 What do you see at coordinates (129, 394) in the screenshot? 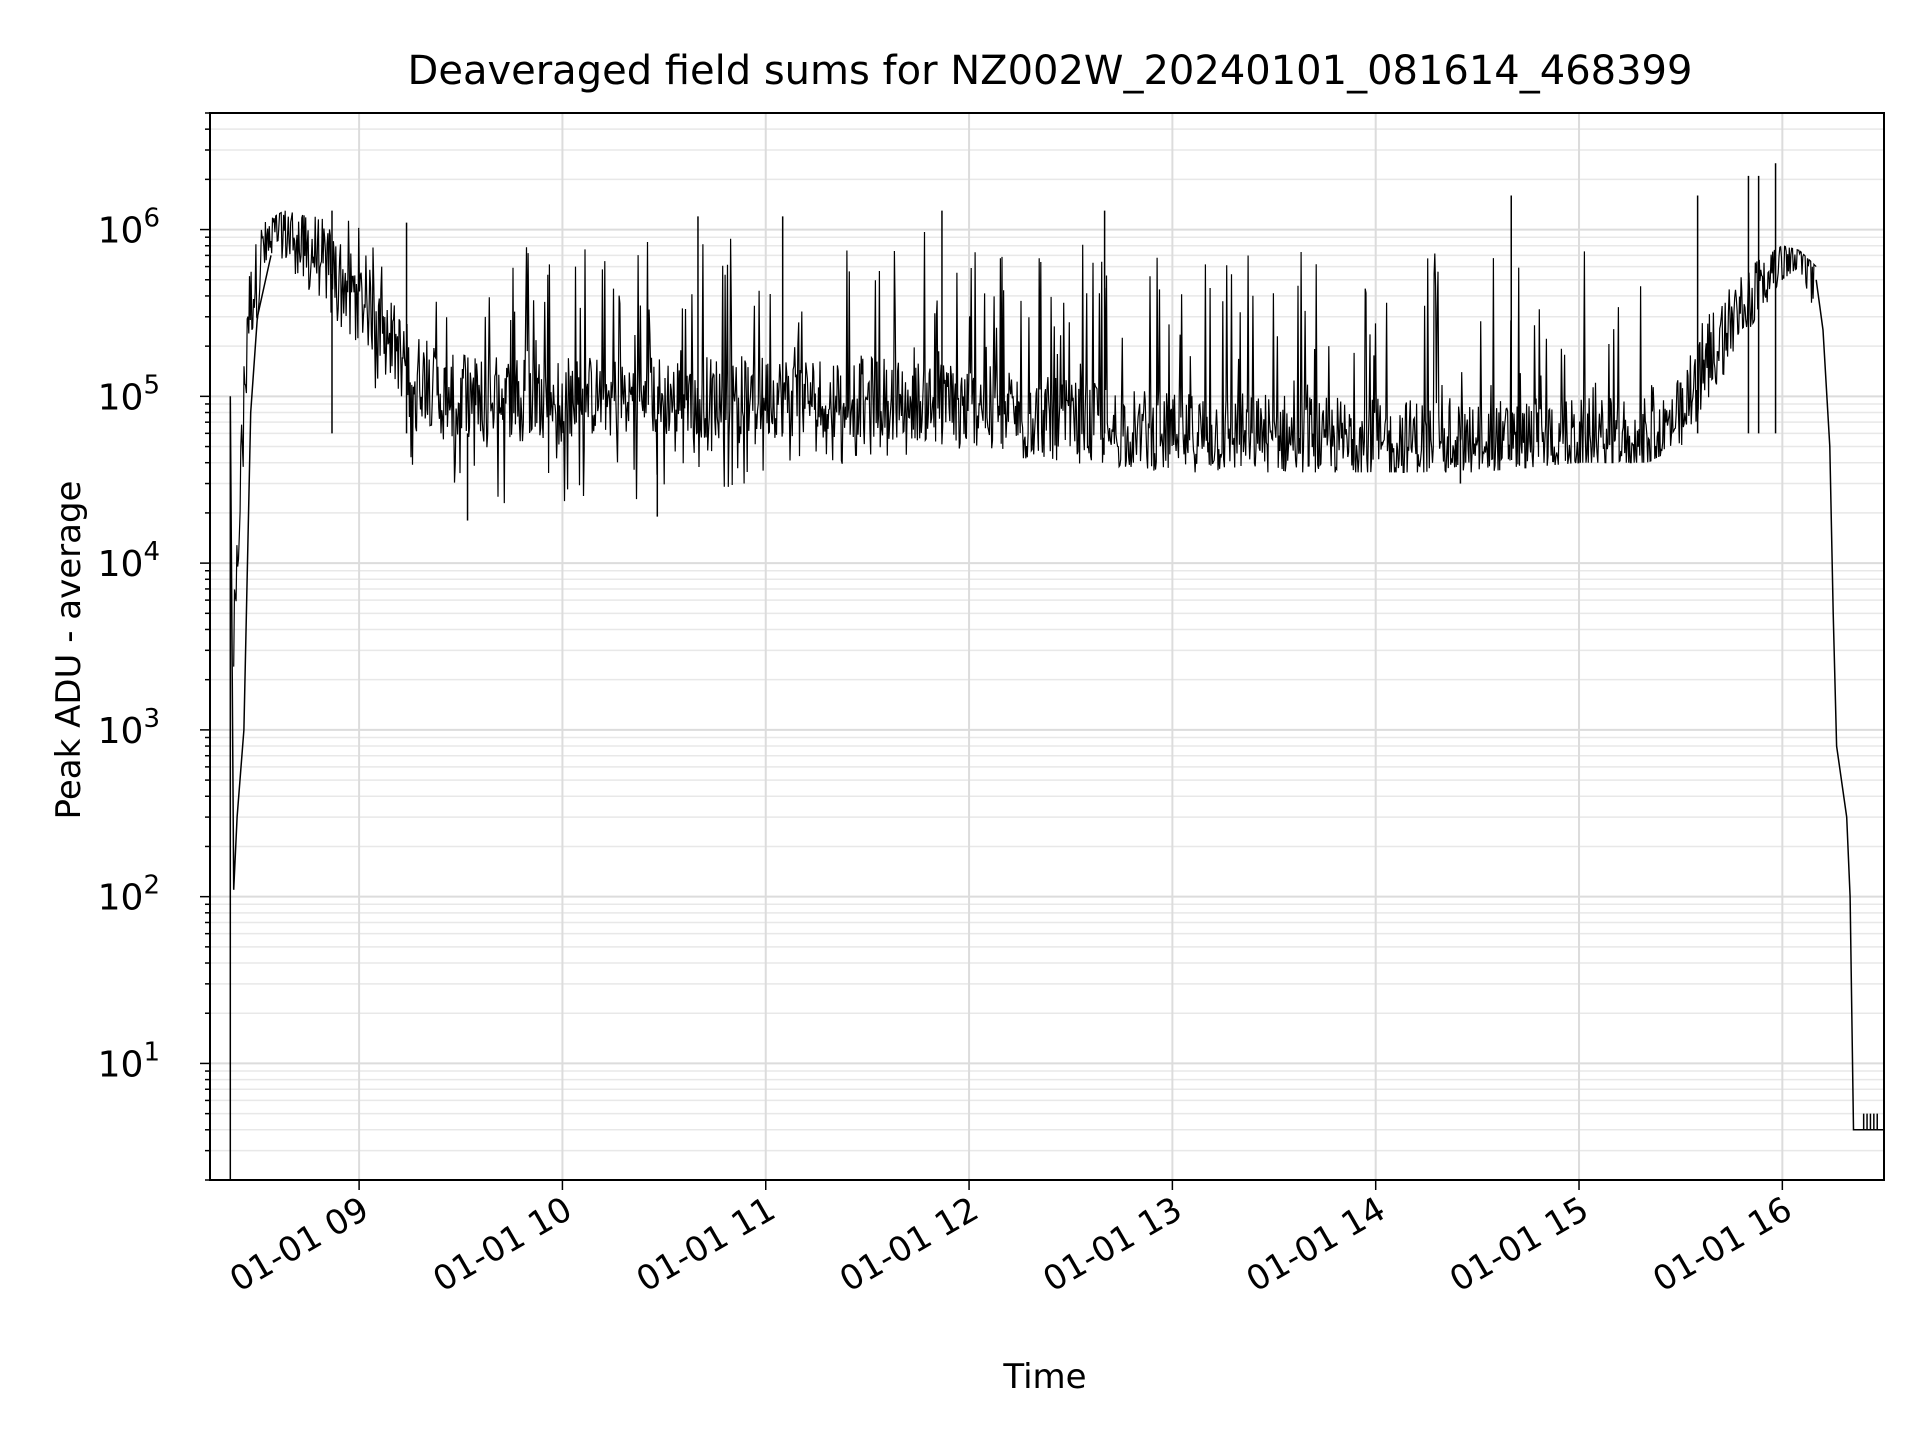
I see `y-tick-label: 10⁵` at bounding box center [129, 394].